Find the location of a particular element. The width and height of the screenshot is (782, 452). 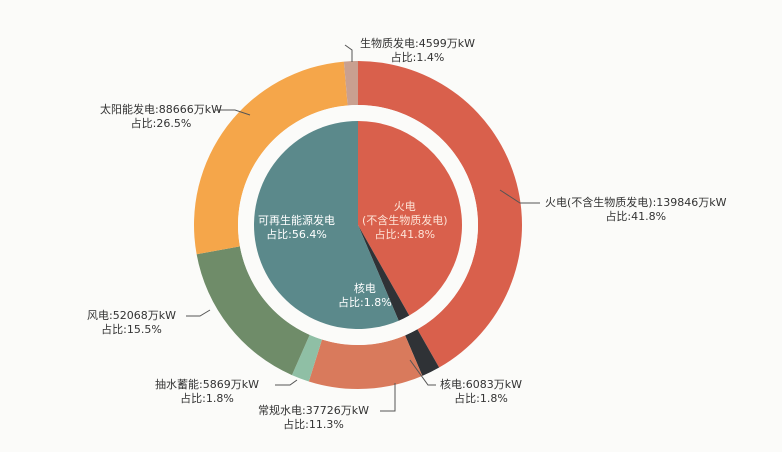

leader-line-fire is located at coordinates (519, 196).